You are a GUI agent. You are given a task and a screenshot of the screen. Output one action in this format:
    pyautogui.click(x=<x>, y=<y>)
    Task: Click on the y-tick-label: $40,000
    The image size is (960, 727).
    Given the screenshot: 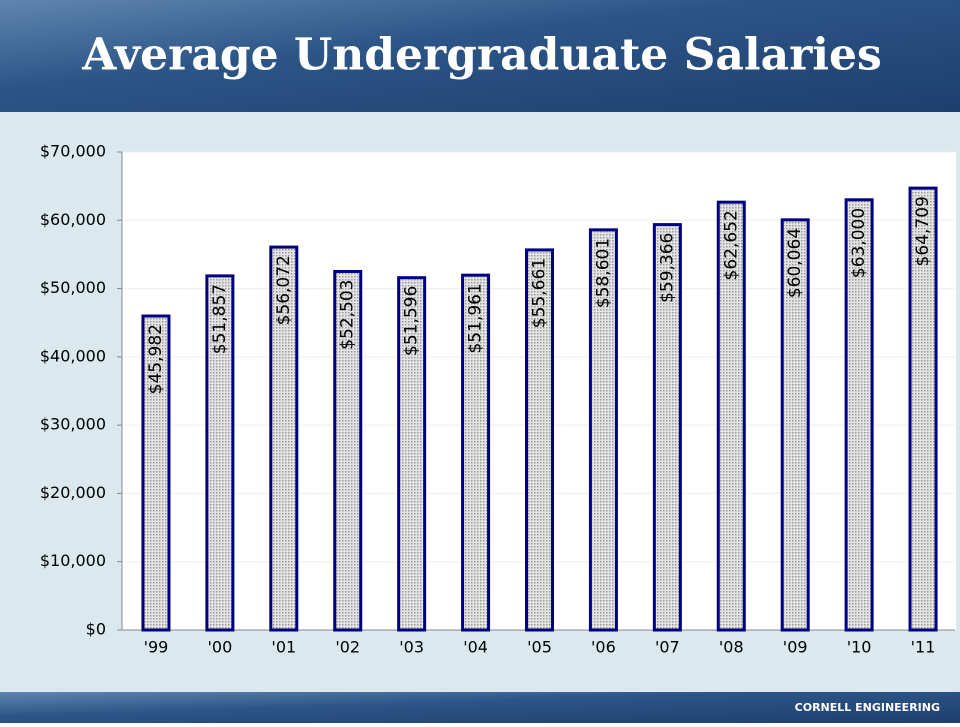 What is the action you would take?
    pyautogui.click(x=73, y=355)
    